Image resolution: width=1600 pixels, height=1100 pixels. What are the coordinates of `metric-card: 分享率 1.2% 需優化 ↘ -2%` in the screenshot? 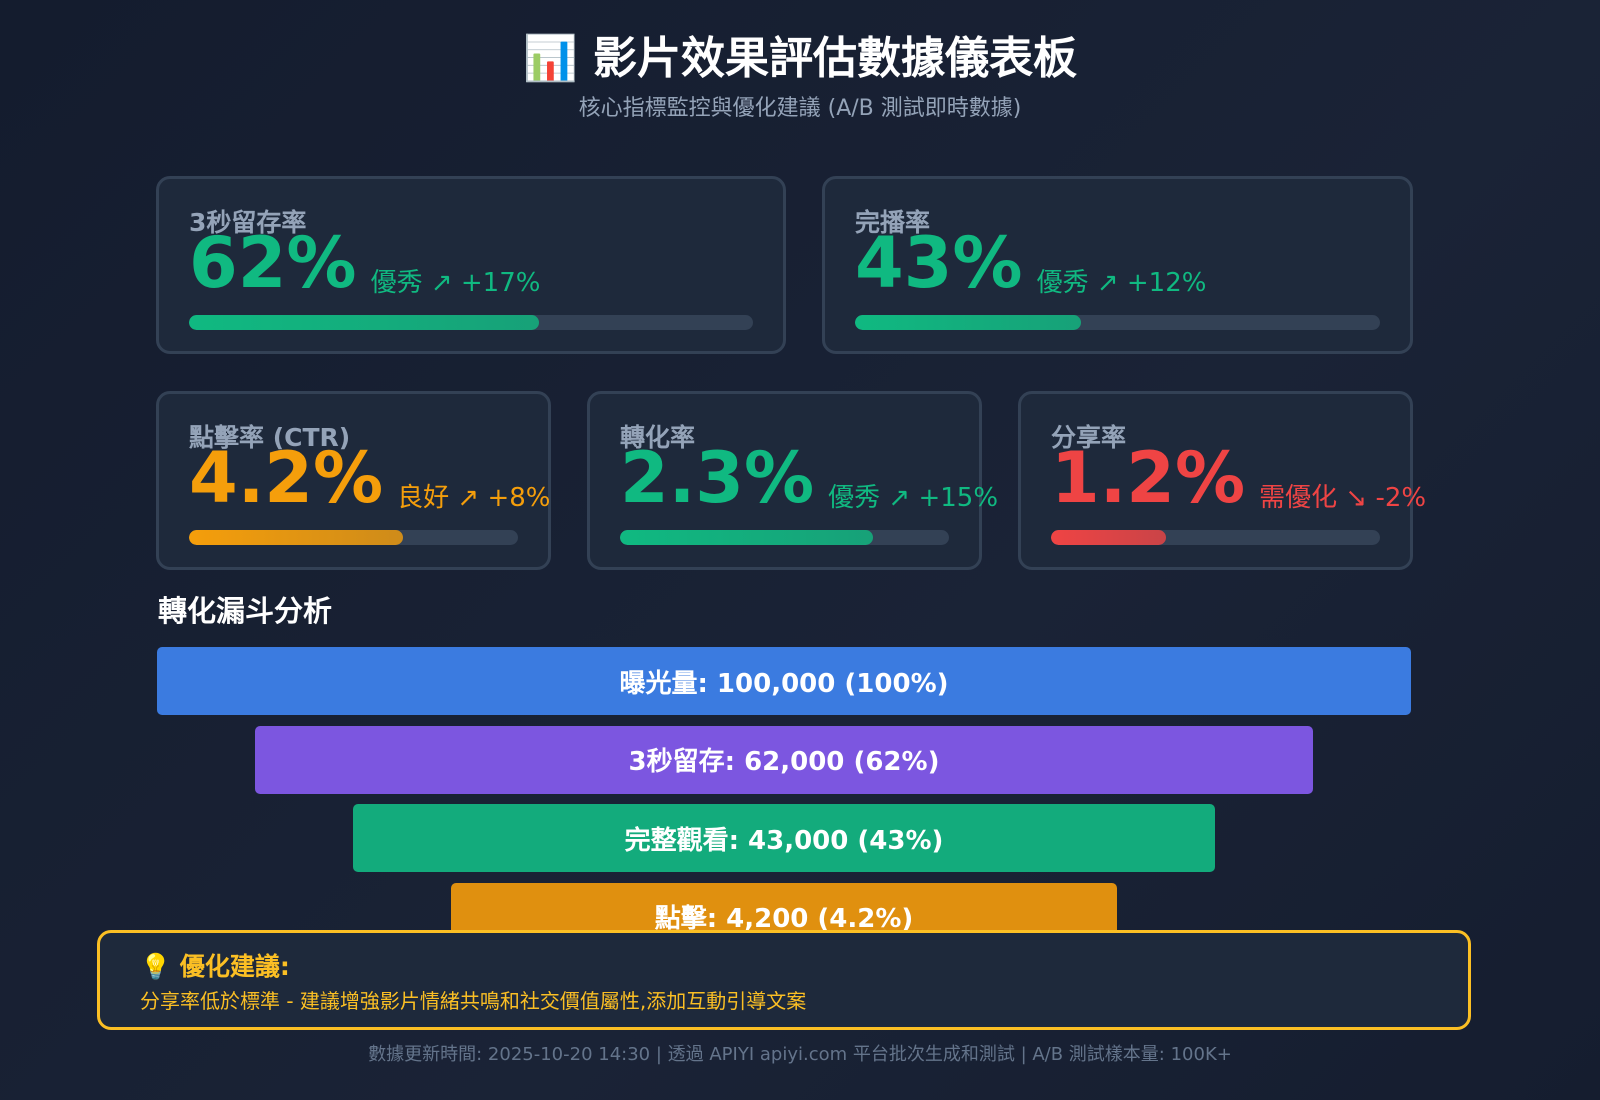 It's located at (1222, 480).